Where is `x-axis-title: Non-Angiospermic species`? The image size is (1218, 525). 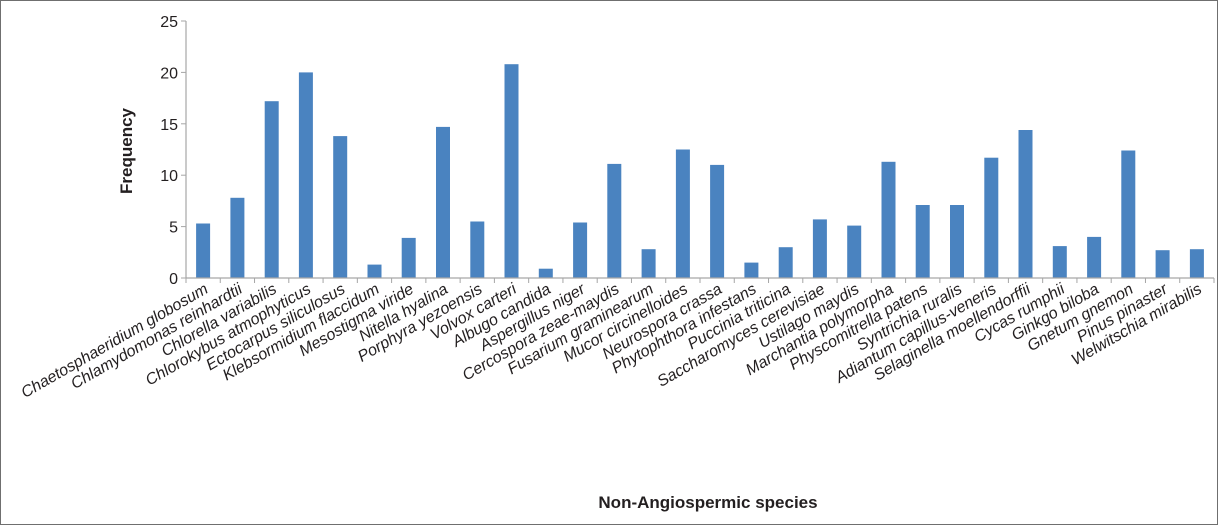 x-axis-title: Non-Angiospermic species is located at coordinates (707, 502).